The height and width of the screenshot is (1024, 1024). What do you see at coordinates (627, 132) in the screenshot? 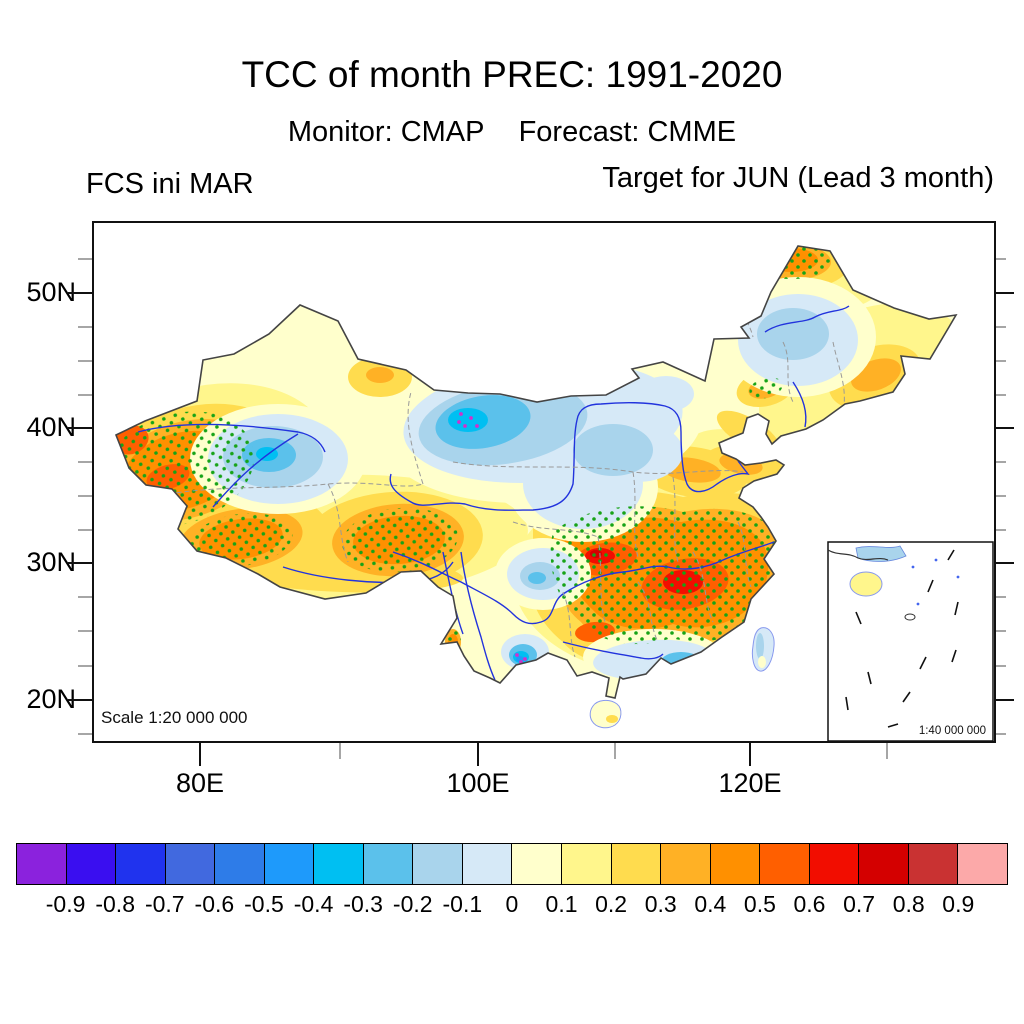
I see `forecast-label: Forecast: CMME` at bounding box center [627, 132].